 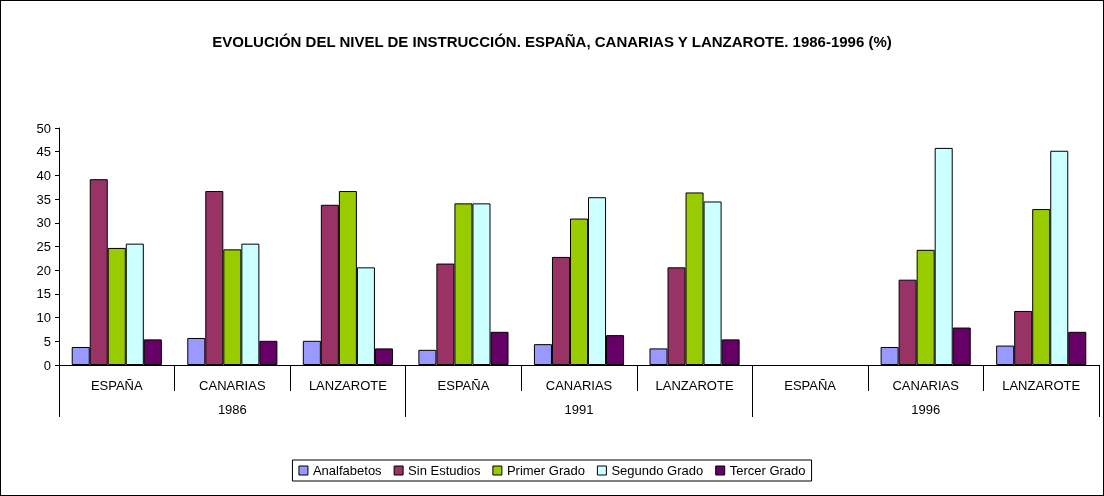 What do you see at coordinates (767, 470) in the screenshot?
I see `legend-label: Tercer Grado` at bounding box center [767, 470].